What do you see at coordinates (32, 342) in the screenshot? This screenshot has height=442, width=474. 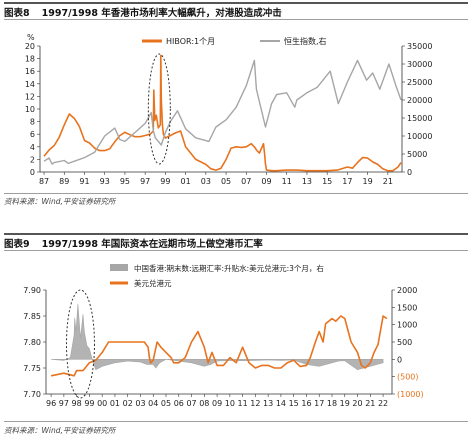 I see `y-tick-left-label: 7.80` at bounding box center [32, 342].